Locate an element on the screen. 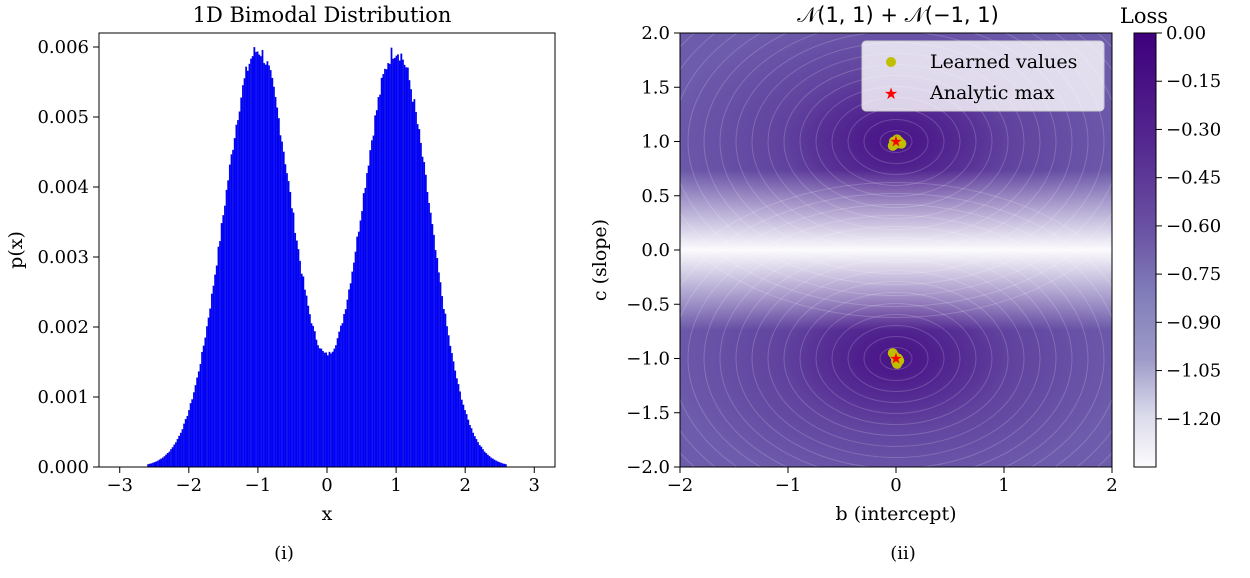 The image size is (1250, 578). x-tick-label: −1 is located at coordinates (788, 485).